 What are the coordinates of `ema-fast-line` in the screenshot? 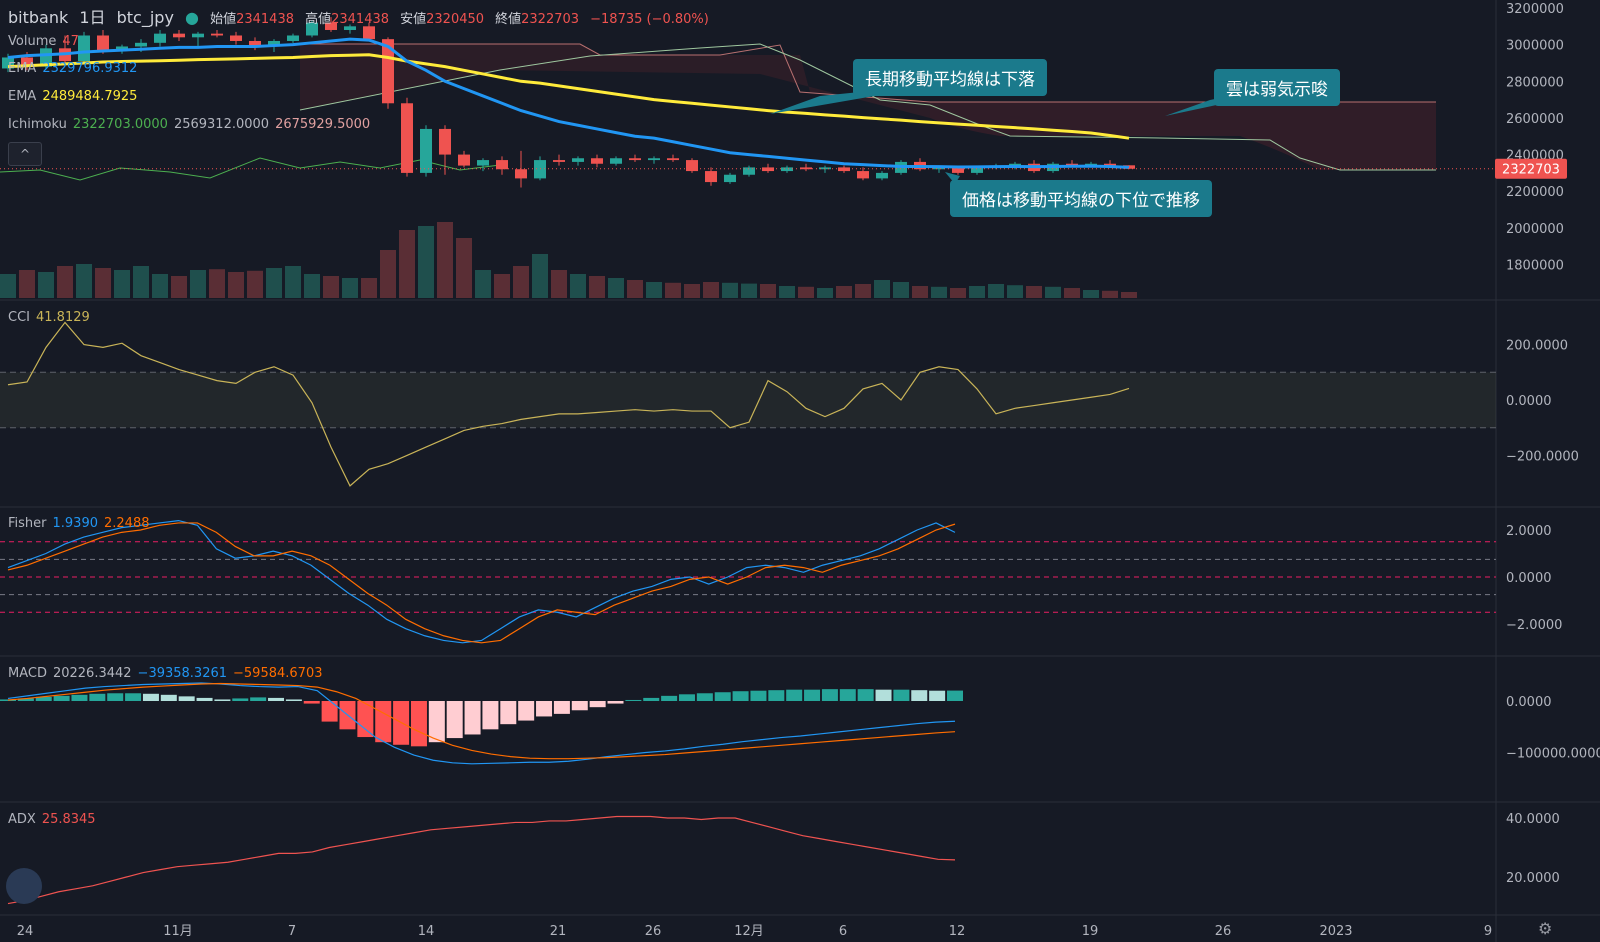 It's located at (568, 103).